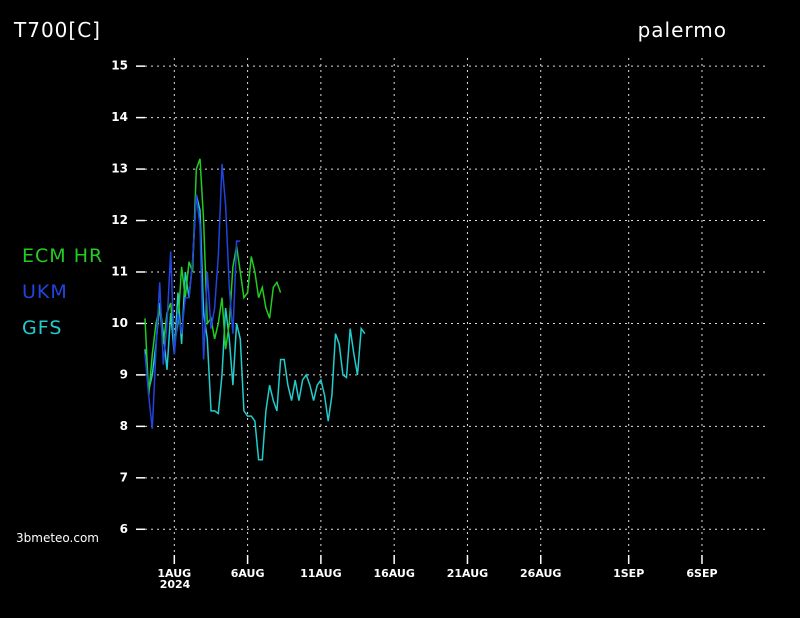 The width and height of the screenshot is (800, 618). What do you see at coordinates (57, 538) in the screenshot?
I see `source: 3bmeteo.com` at bounding box center [57, 538].